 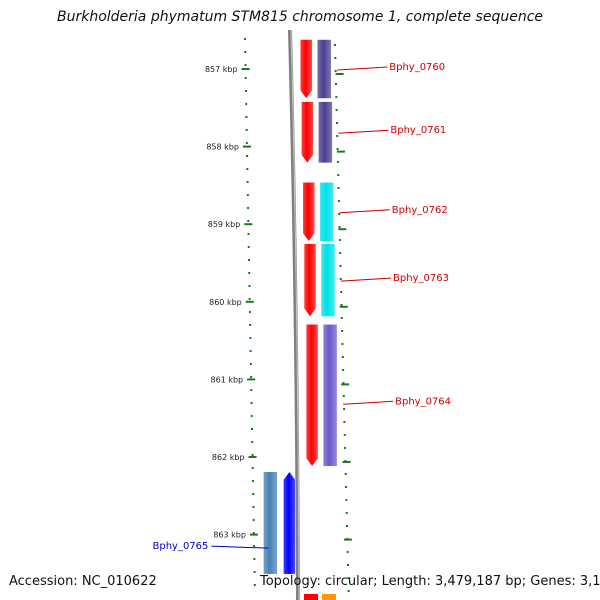 I want to click on tick-label: 860 kbp, so click(x=225, y=302).